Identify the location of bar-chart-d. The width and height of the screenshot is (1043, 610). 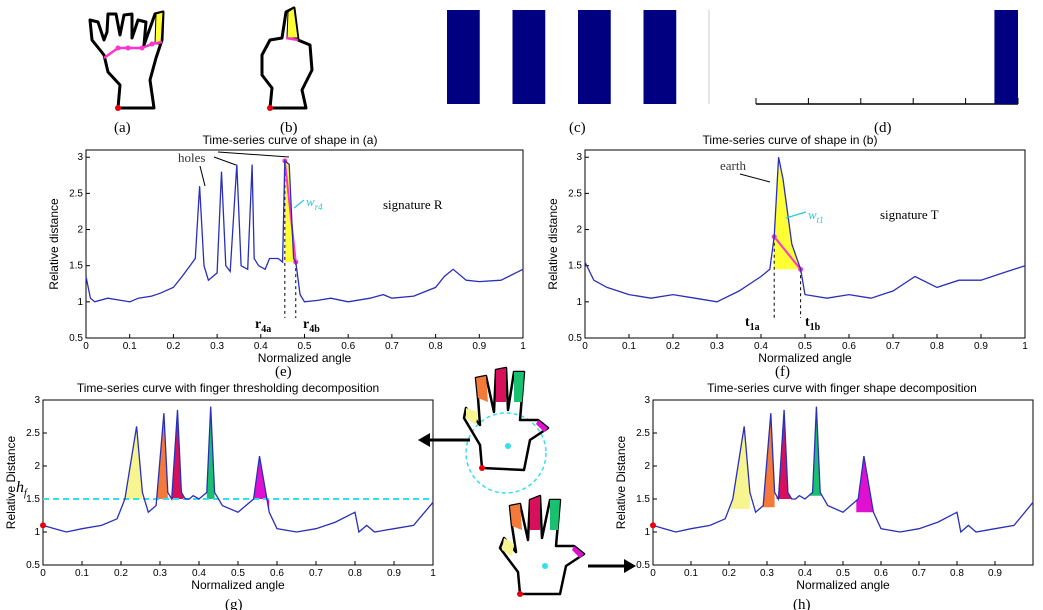
(887, 57).